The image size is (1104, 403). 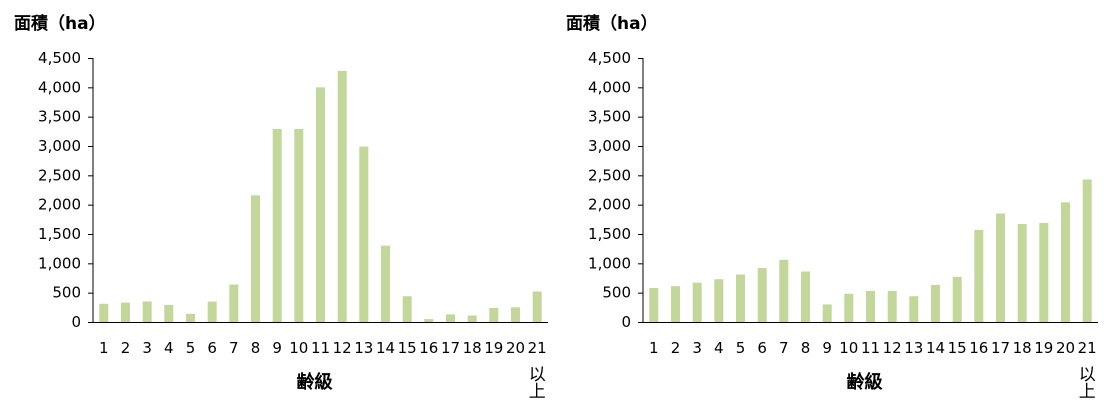 I want to click on x-tick-label: 3, so click(x=147, y=348).